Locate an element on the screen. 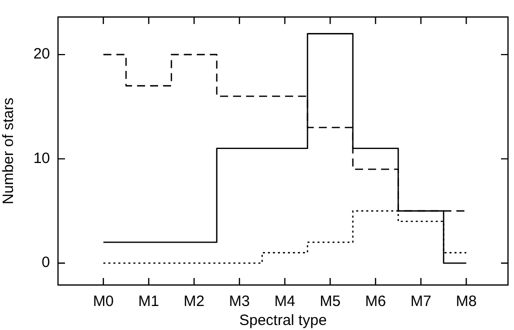  y-tick-label: 10 is located at coordinates (41, 158).